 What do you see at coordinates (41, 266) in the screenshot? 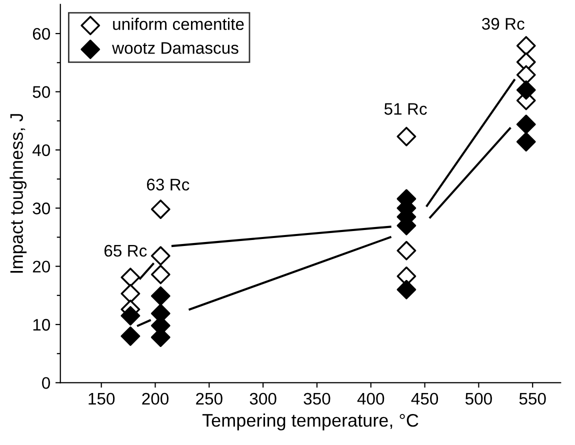
I see `y-tick-label: 20` at bounding box center [41, 266].